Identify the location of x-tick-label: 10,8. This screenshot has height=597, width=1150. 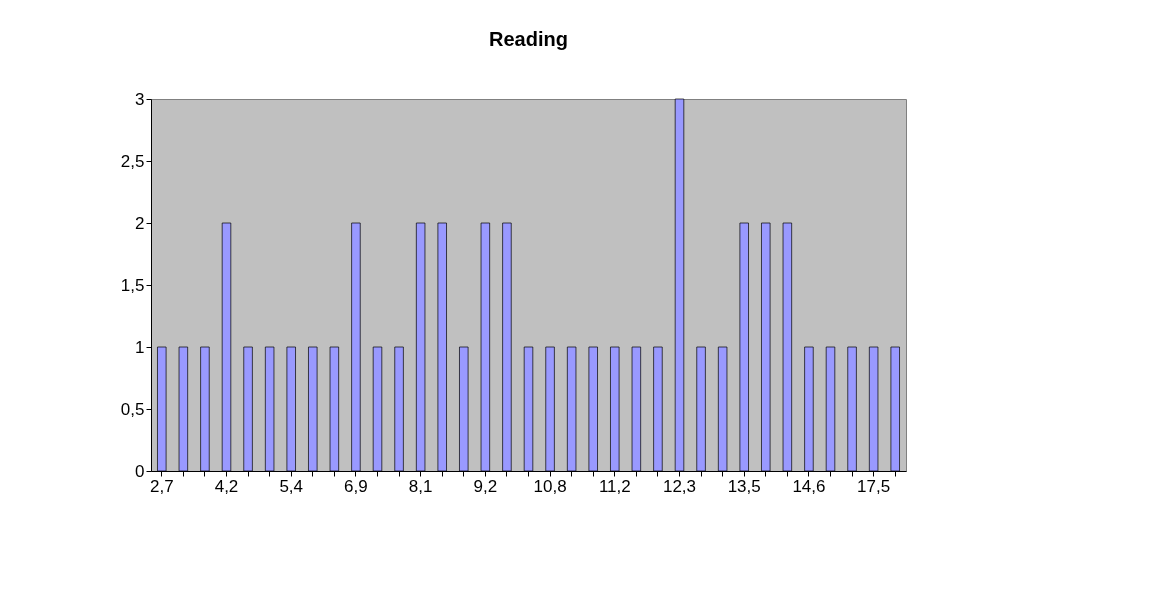
(550, 486).